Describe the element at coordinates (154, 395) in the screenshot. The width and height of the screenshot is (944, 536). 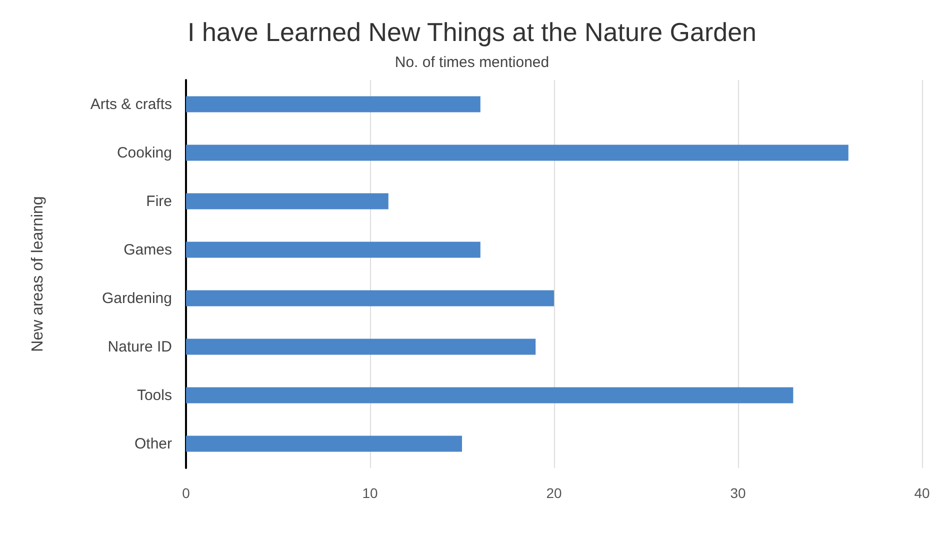
I see `y-tick-label: Tools` at that location.